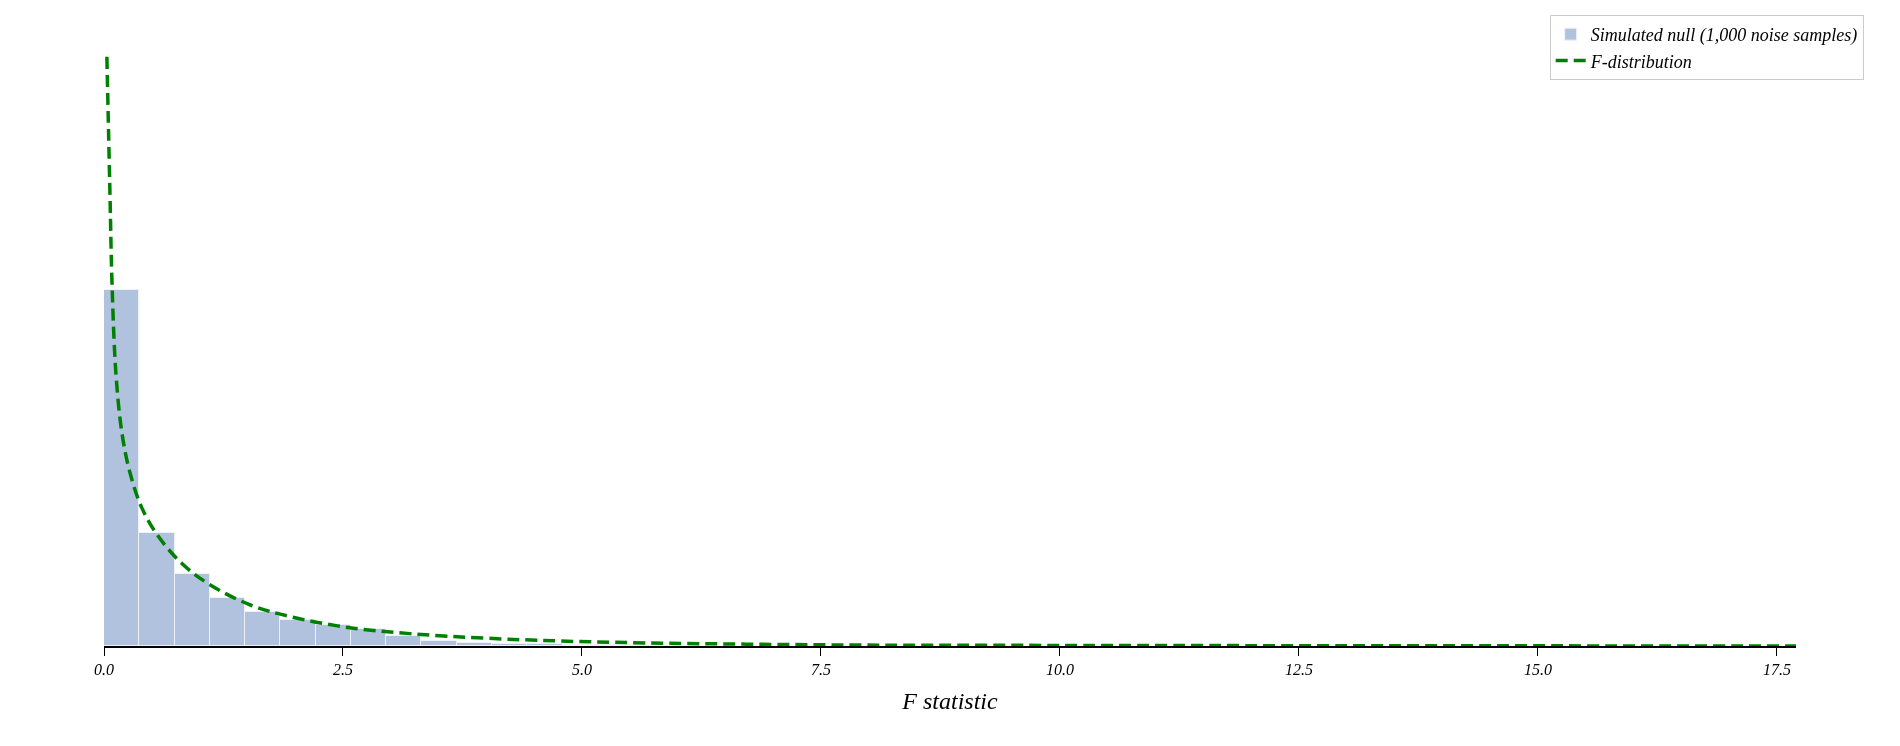 The image size is (1900, 746). Describe the element at coordinates (1724, 36) in the screenshot. I see `legend-label: Simulated null (1,000 noise samples)` at that location.